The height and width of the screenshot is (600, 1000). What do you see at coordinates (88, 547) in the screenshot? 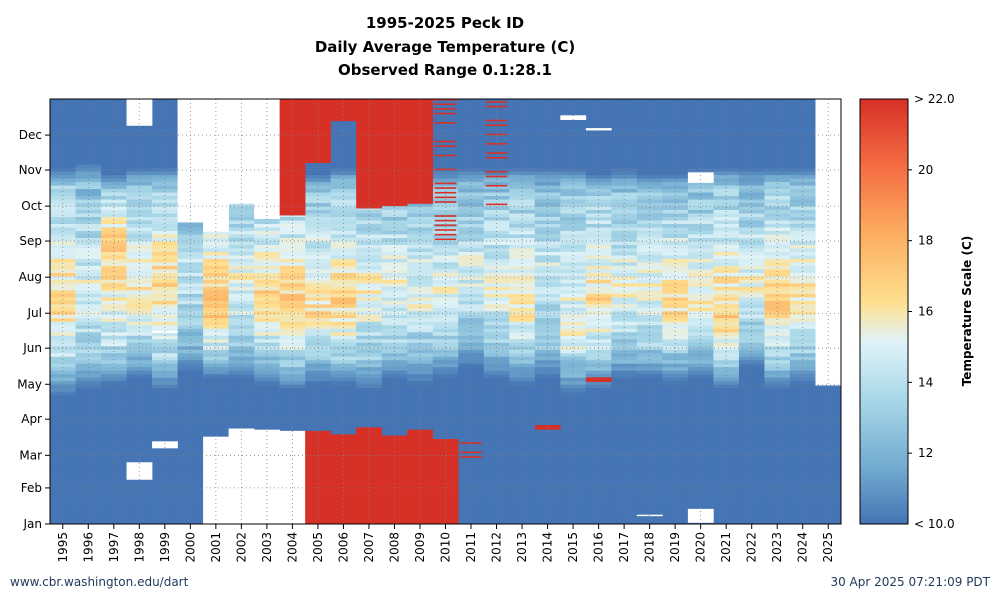
I see `x-tick-label: 1996` at bounding box center [88, 547].